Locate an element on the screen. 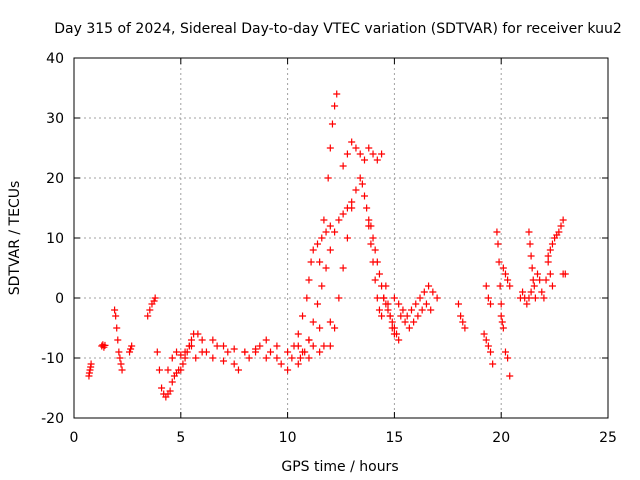 This screenshot has width=640, height=480. y-tick-label: 20 is located at coordinates (55, 179).